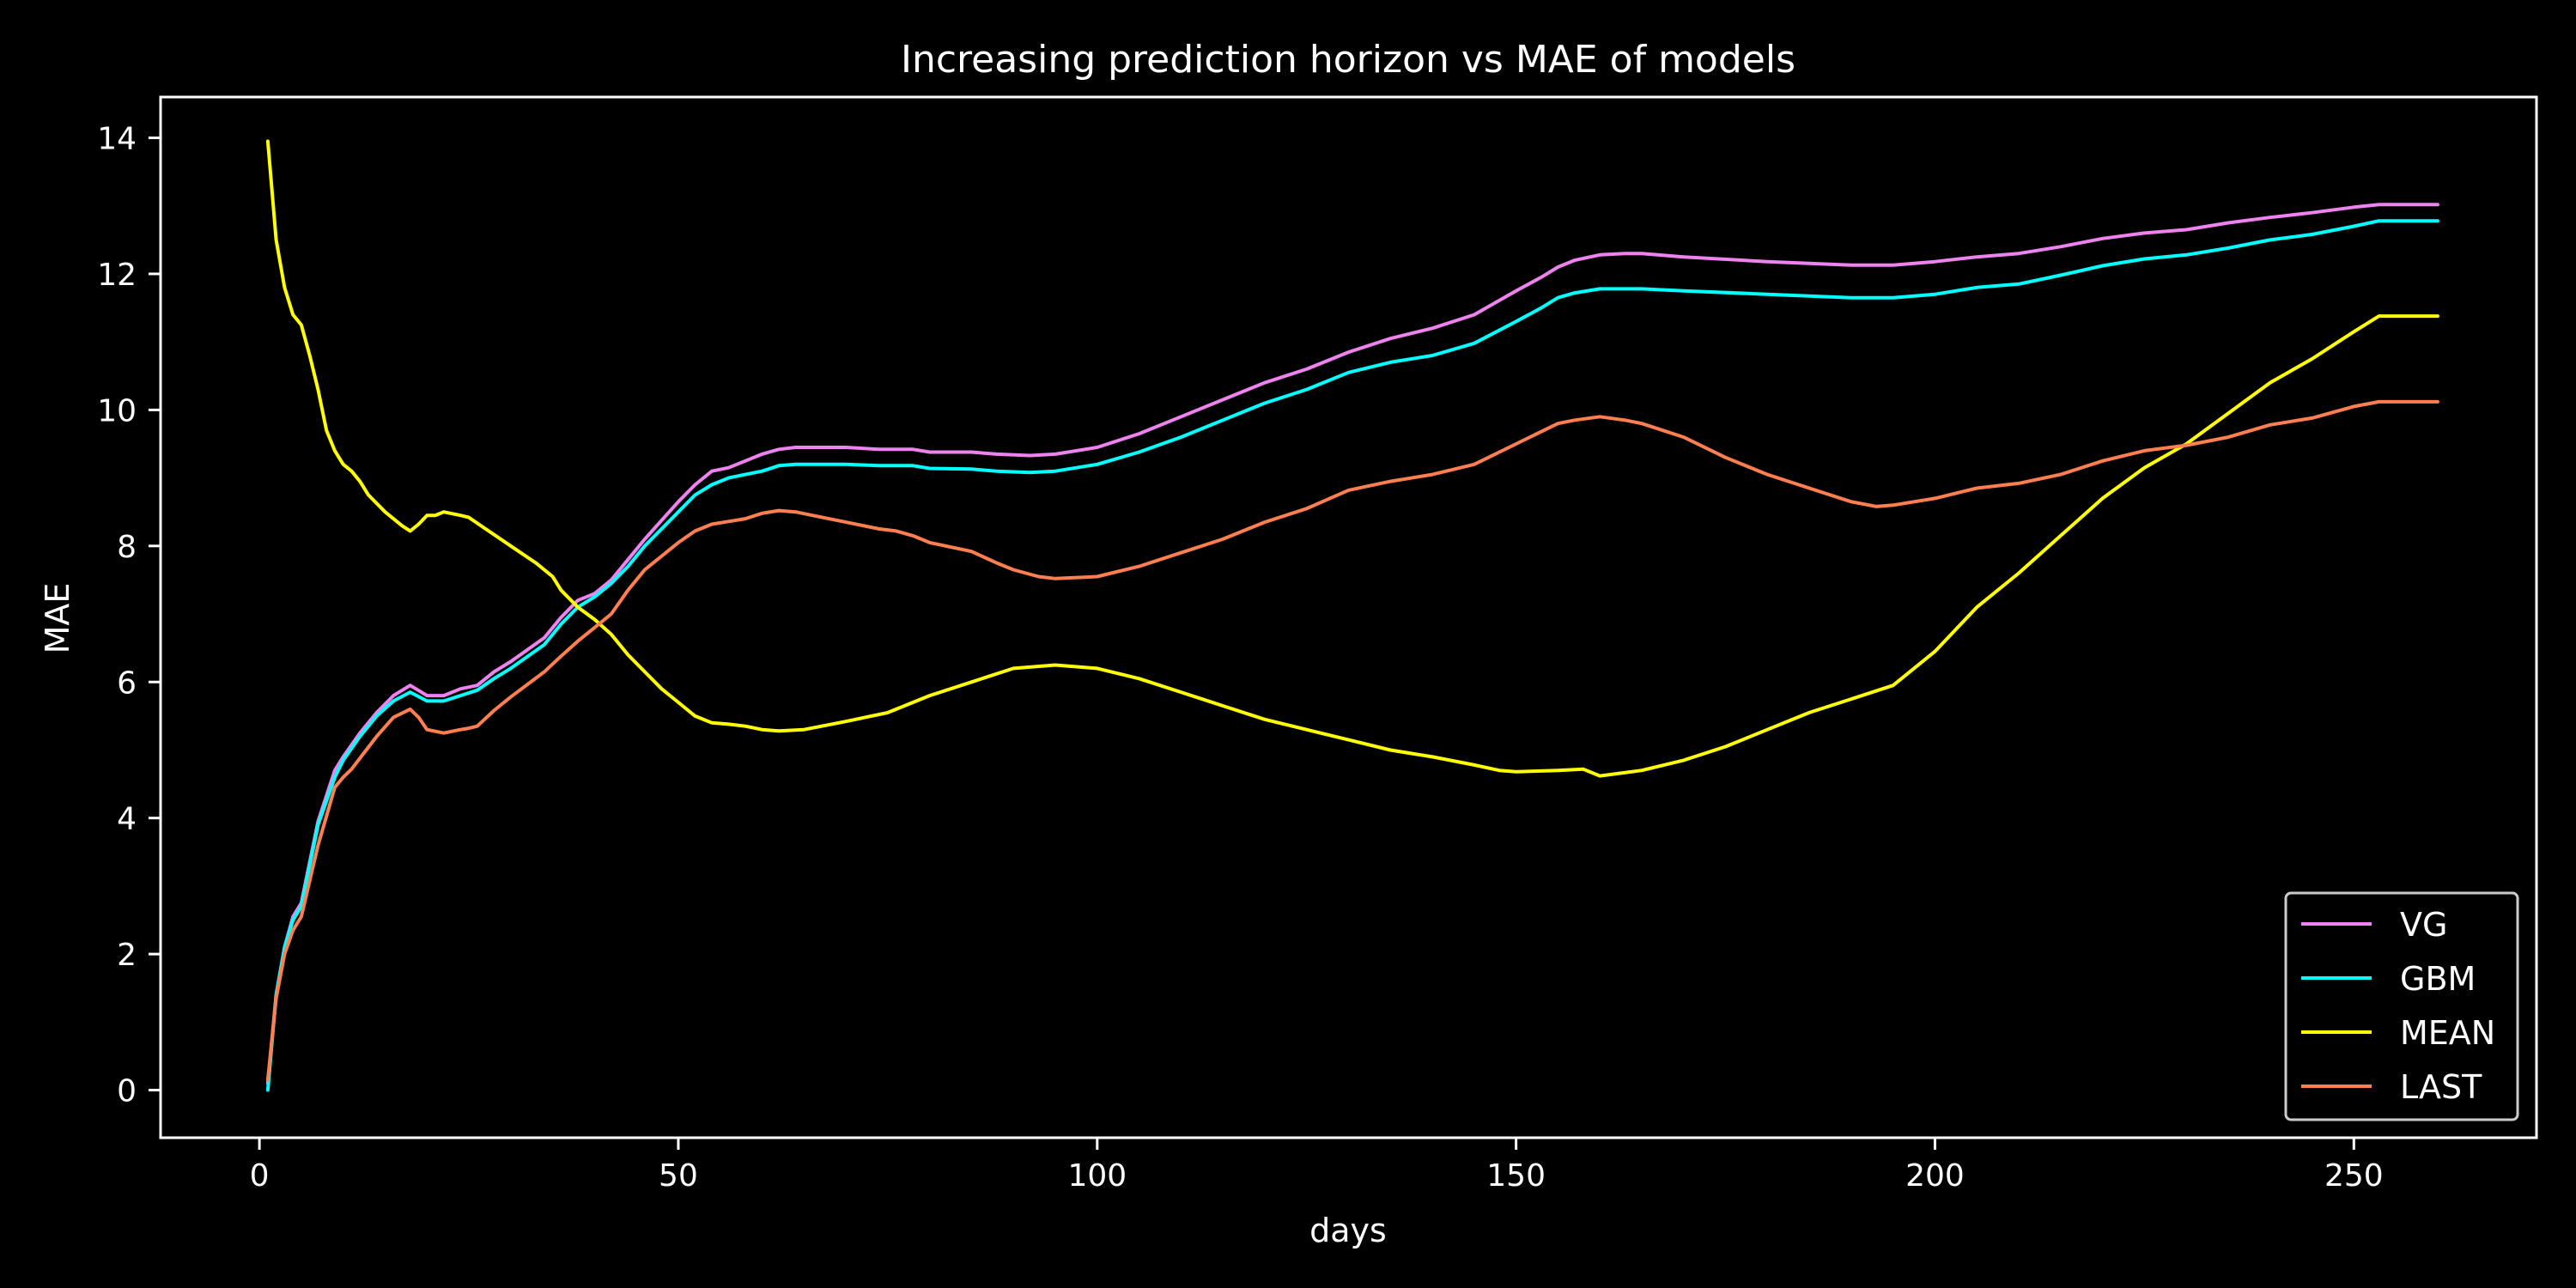 The width and height of the screenshot is (2576, 1288). Describe the element at coordinates (127, 955) in the screenshot. I see `y-tick-label: 2` at that location.